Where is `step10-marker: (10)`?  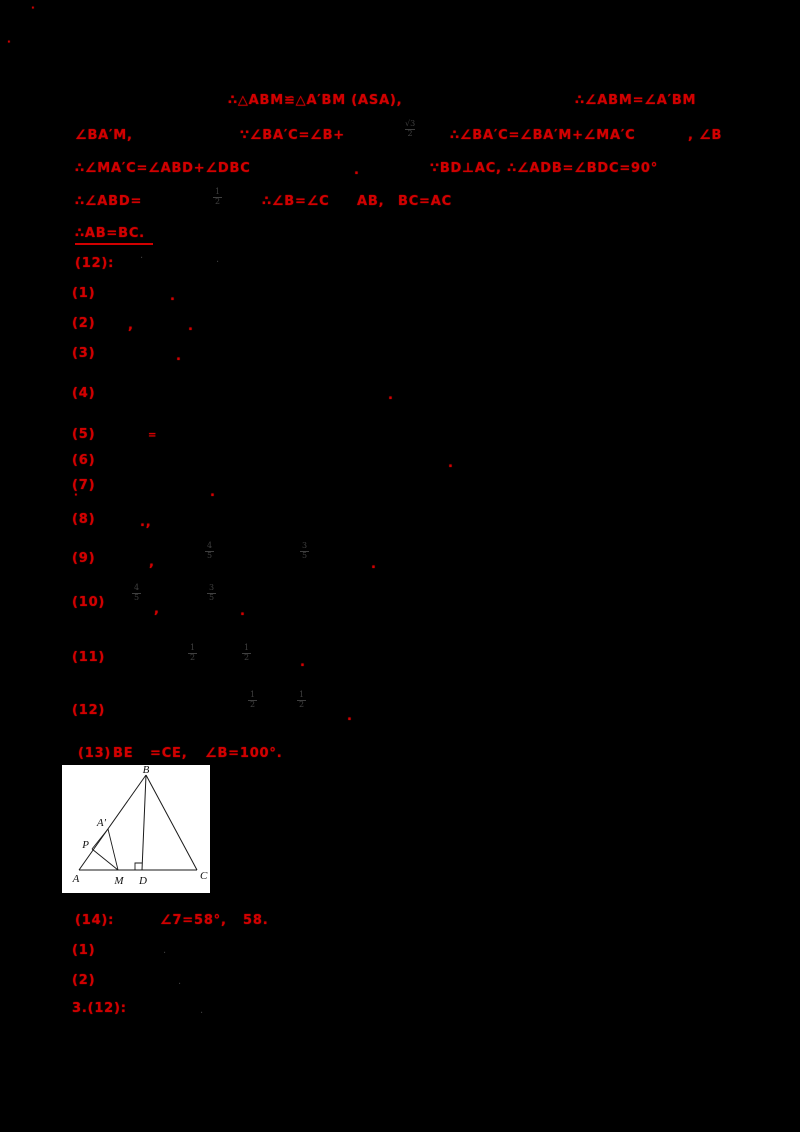 step10-marker: (10) is located at coordinates (89, 602).